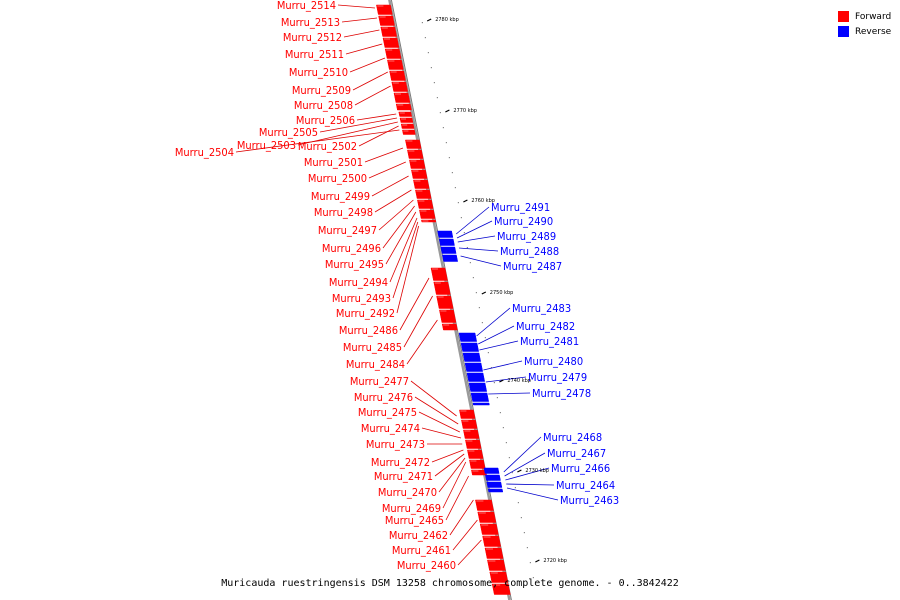 This screenshot has width=900, height=600. What do you see at coordinates (557, 377) in the screenshot?
I see `reverse-gene-label: Murru_2479` at bounding box center [557, 377].